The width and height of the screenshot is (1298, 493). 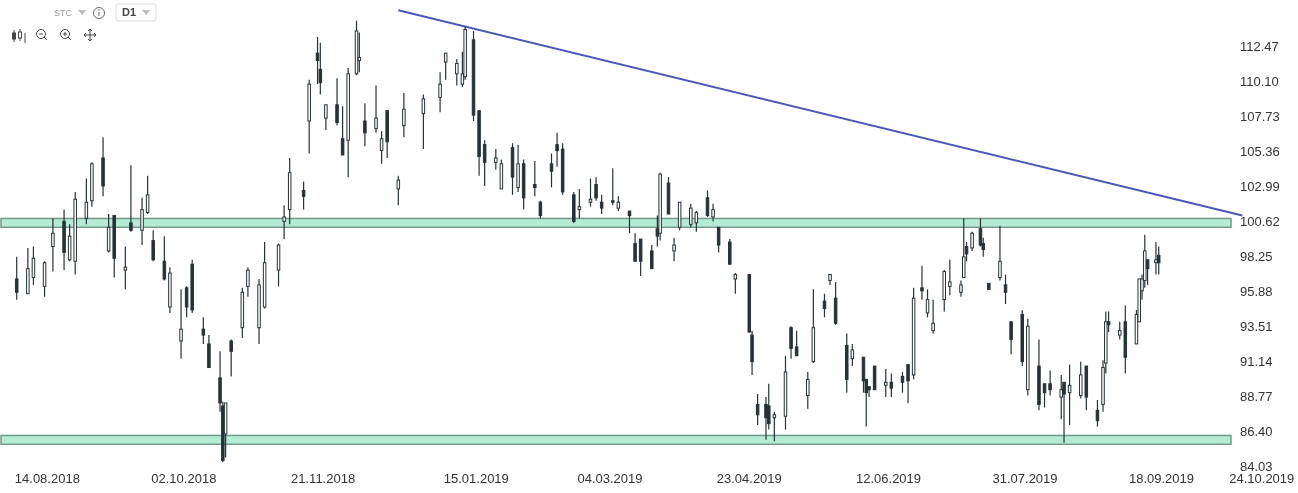 I want to click on x-tick-label: 31.07.2019, so click(x=1025, y=478).